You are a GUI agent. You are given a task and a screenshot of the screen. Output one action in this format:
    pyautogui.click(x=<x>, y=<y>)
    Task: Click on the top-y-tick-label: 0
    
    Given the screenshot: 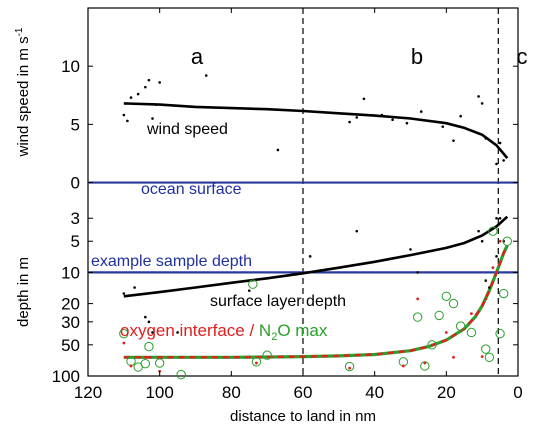 What is the action you would take?
    pyautogui.click(x=75, y=183)
    